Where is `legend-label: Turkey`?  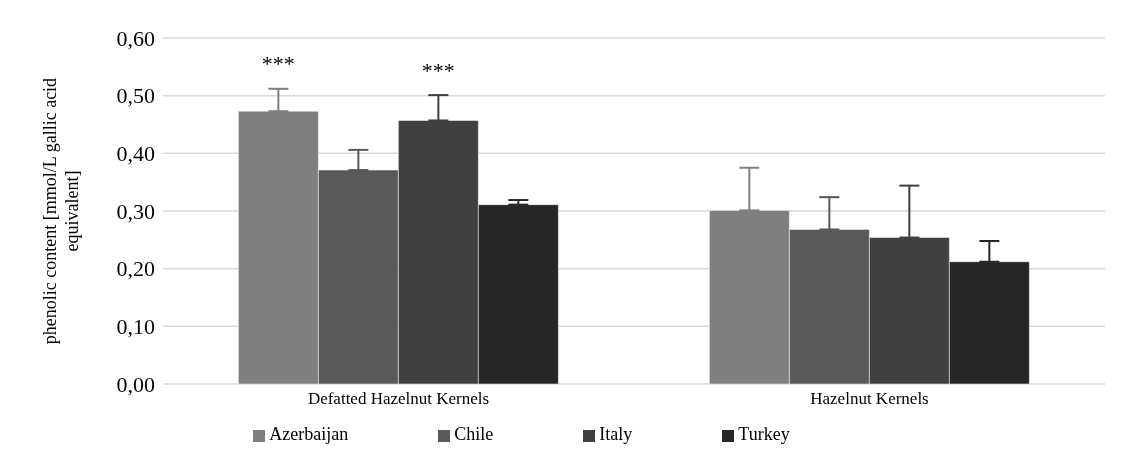 legend-label: Turkey is located at coordinates (764, 434).